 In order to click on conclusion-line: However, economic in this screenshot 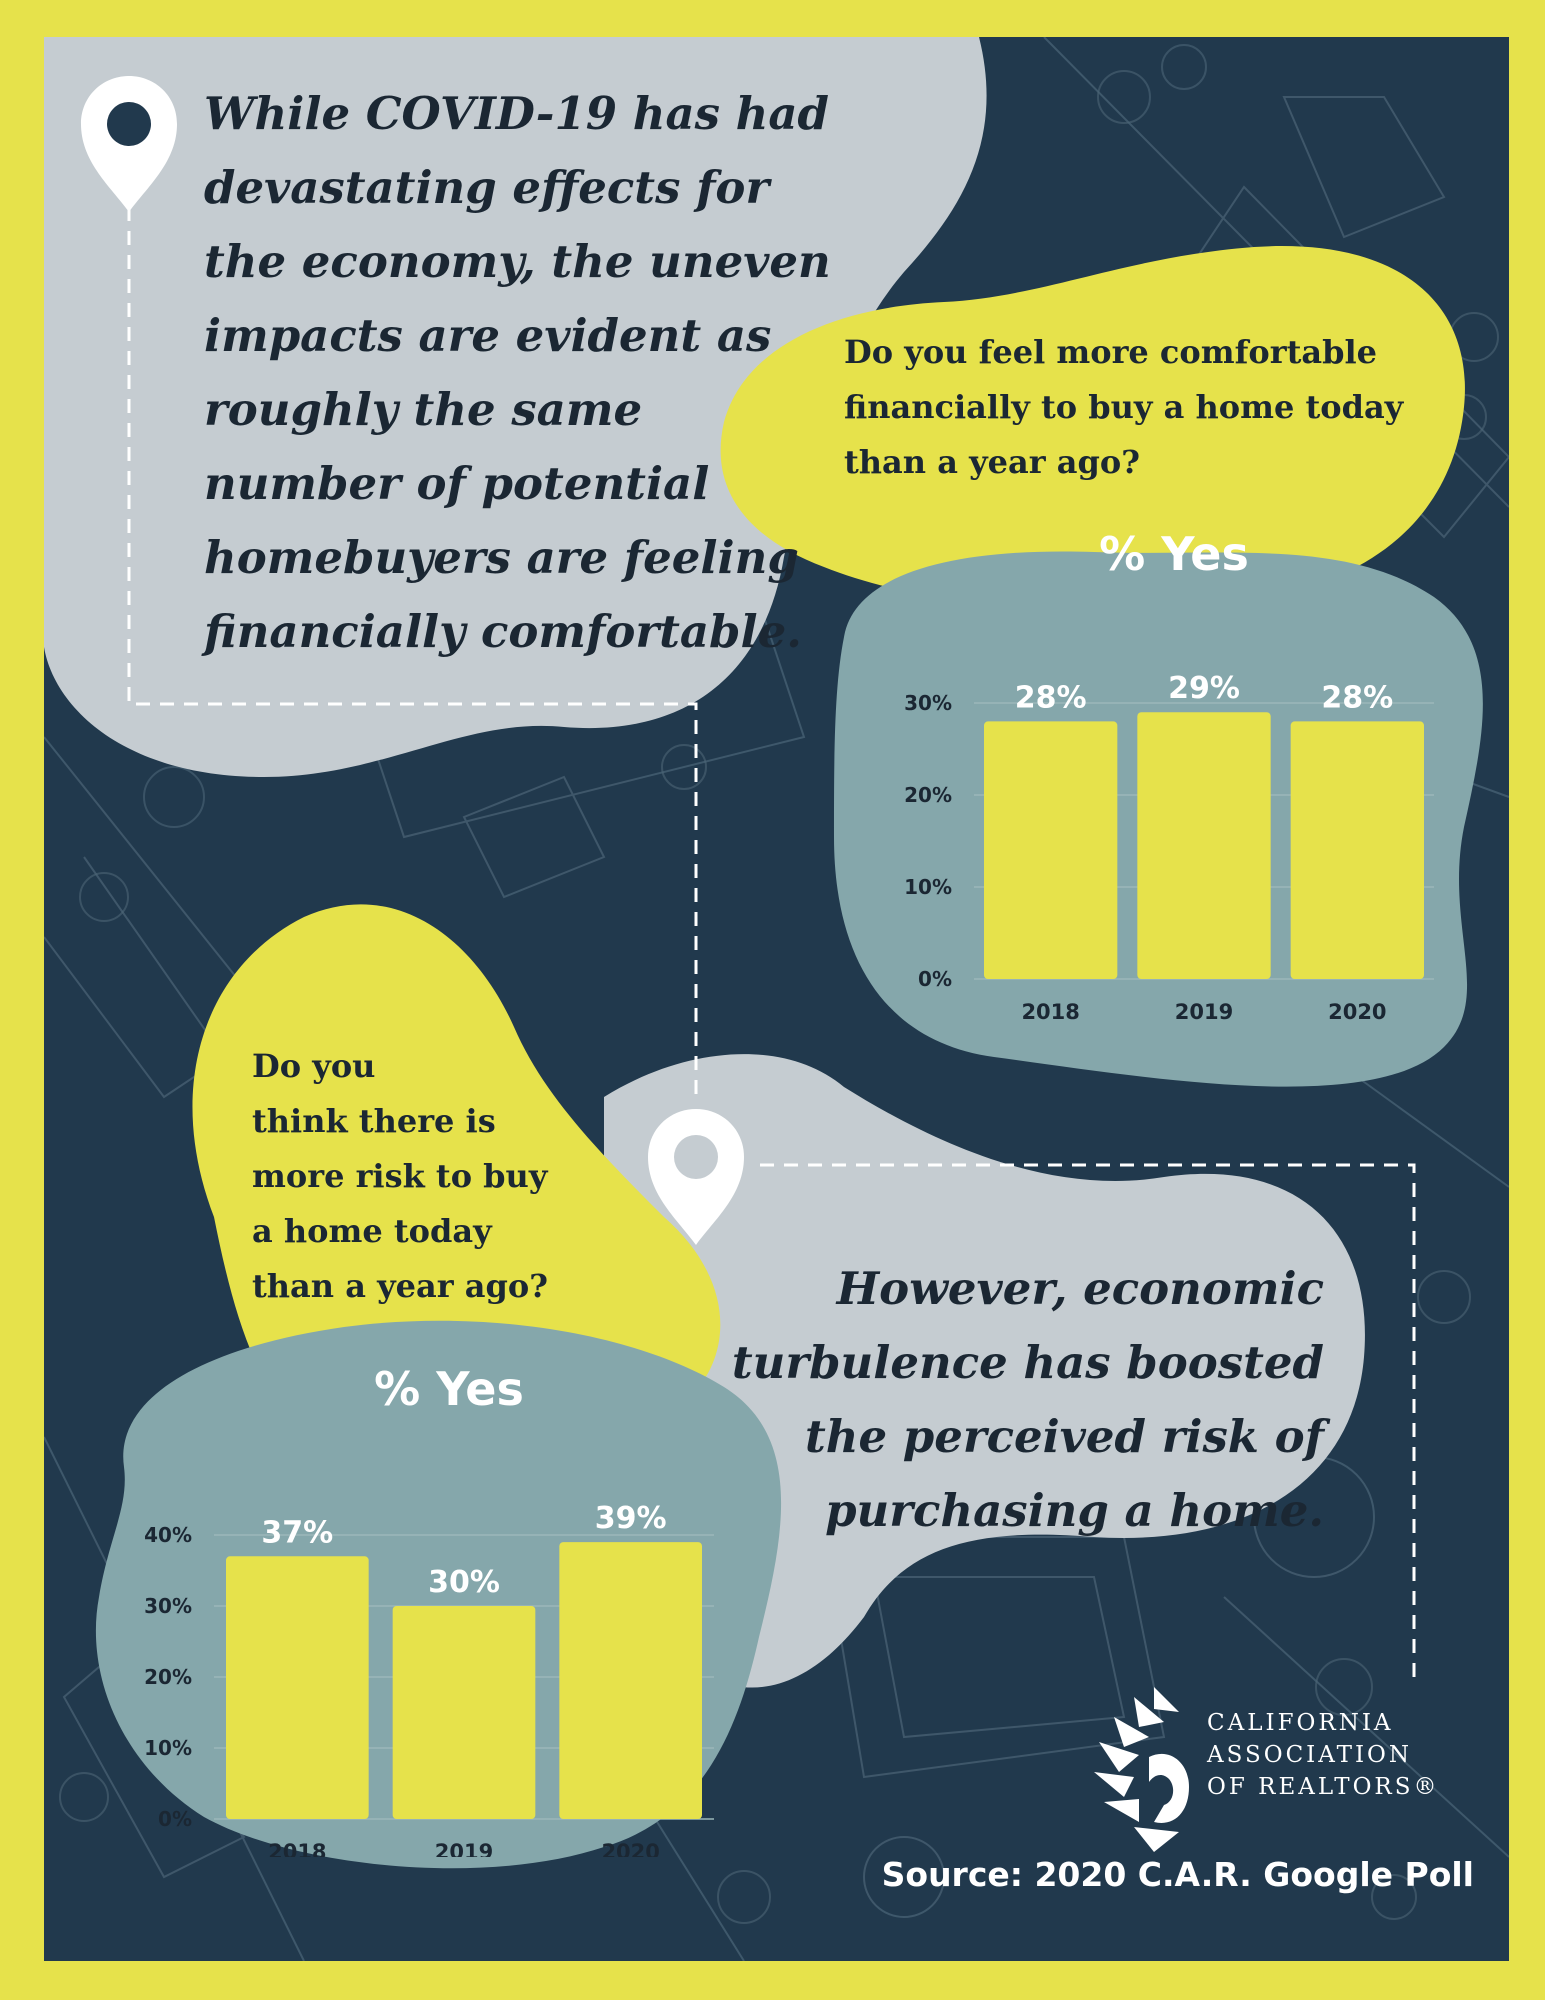, I will do `click(1080, 1288)`.